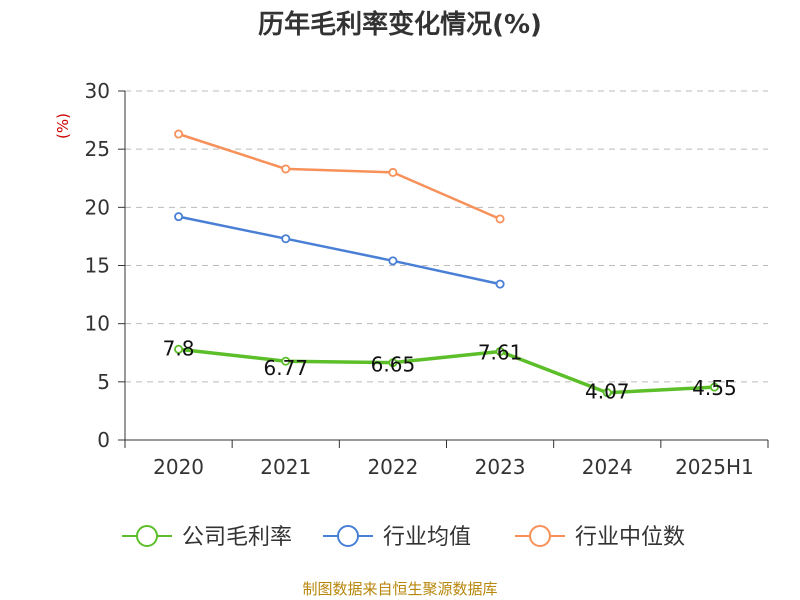 This screenshot has width=800, height=600. I want to click on data-labels: 7.8 6.77 6.65 7.61 4.07 4.55, so click(450, 369).